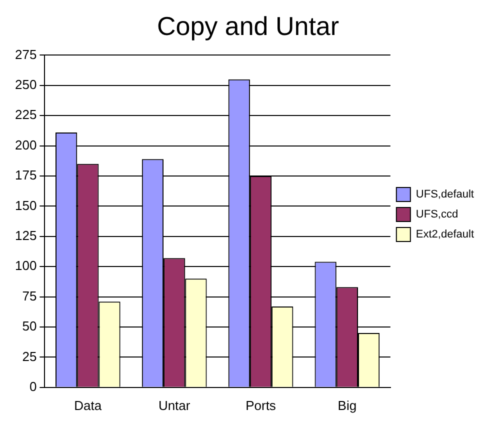  I want to click on y-tick-label: 150, so click(25, 205).